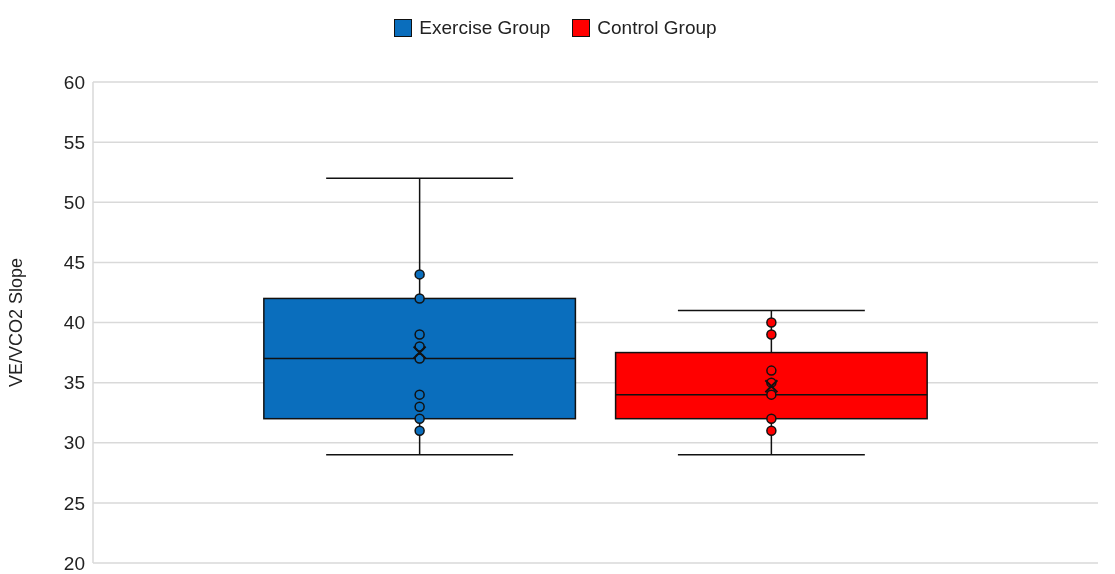 The width and height of the screenshot is (1115, 574). What do you see at coordinates (485, 28) in the screenshot?
I see `legend-label: Exercise Group` at bounding box center [485, 28].